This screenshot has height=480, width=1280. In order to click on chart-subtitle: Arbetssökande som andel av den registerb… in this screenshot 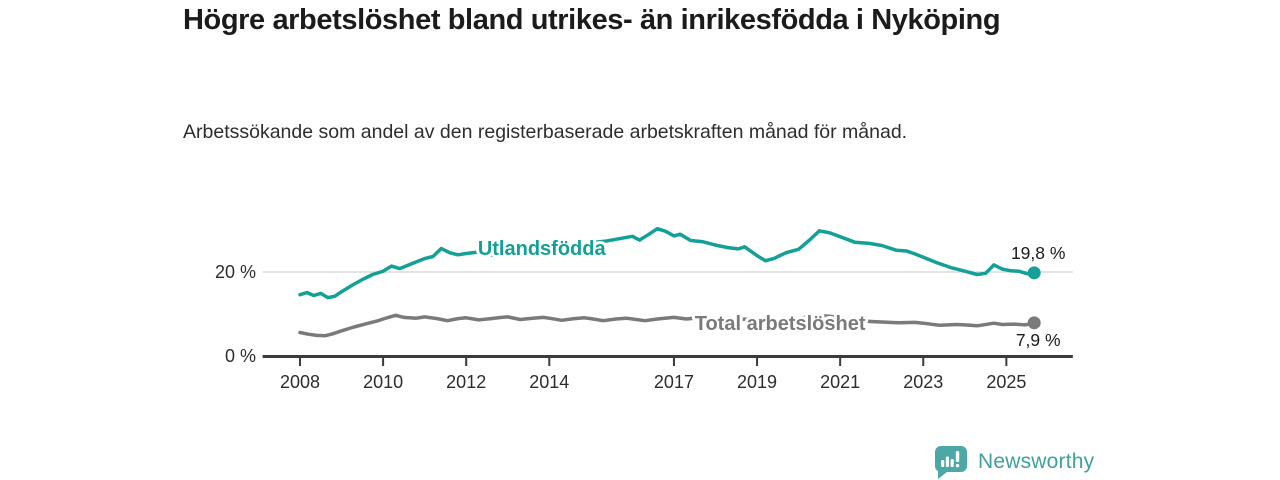, I will do `click(545, 132)`.